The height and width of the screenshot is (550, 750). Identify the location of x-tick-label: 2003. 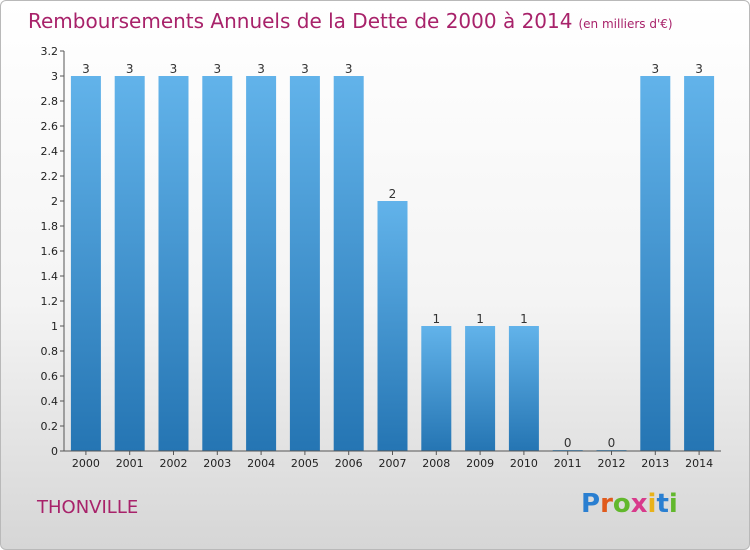
(217, 463).